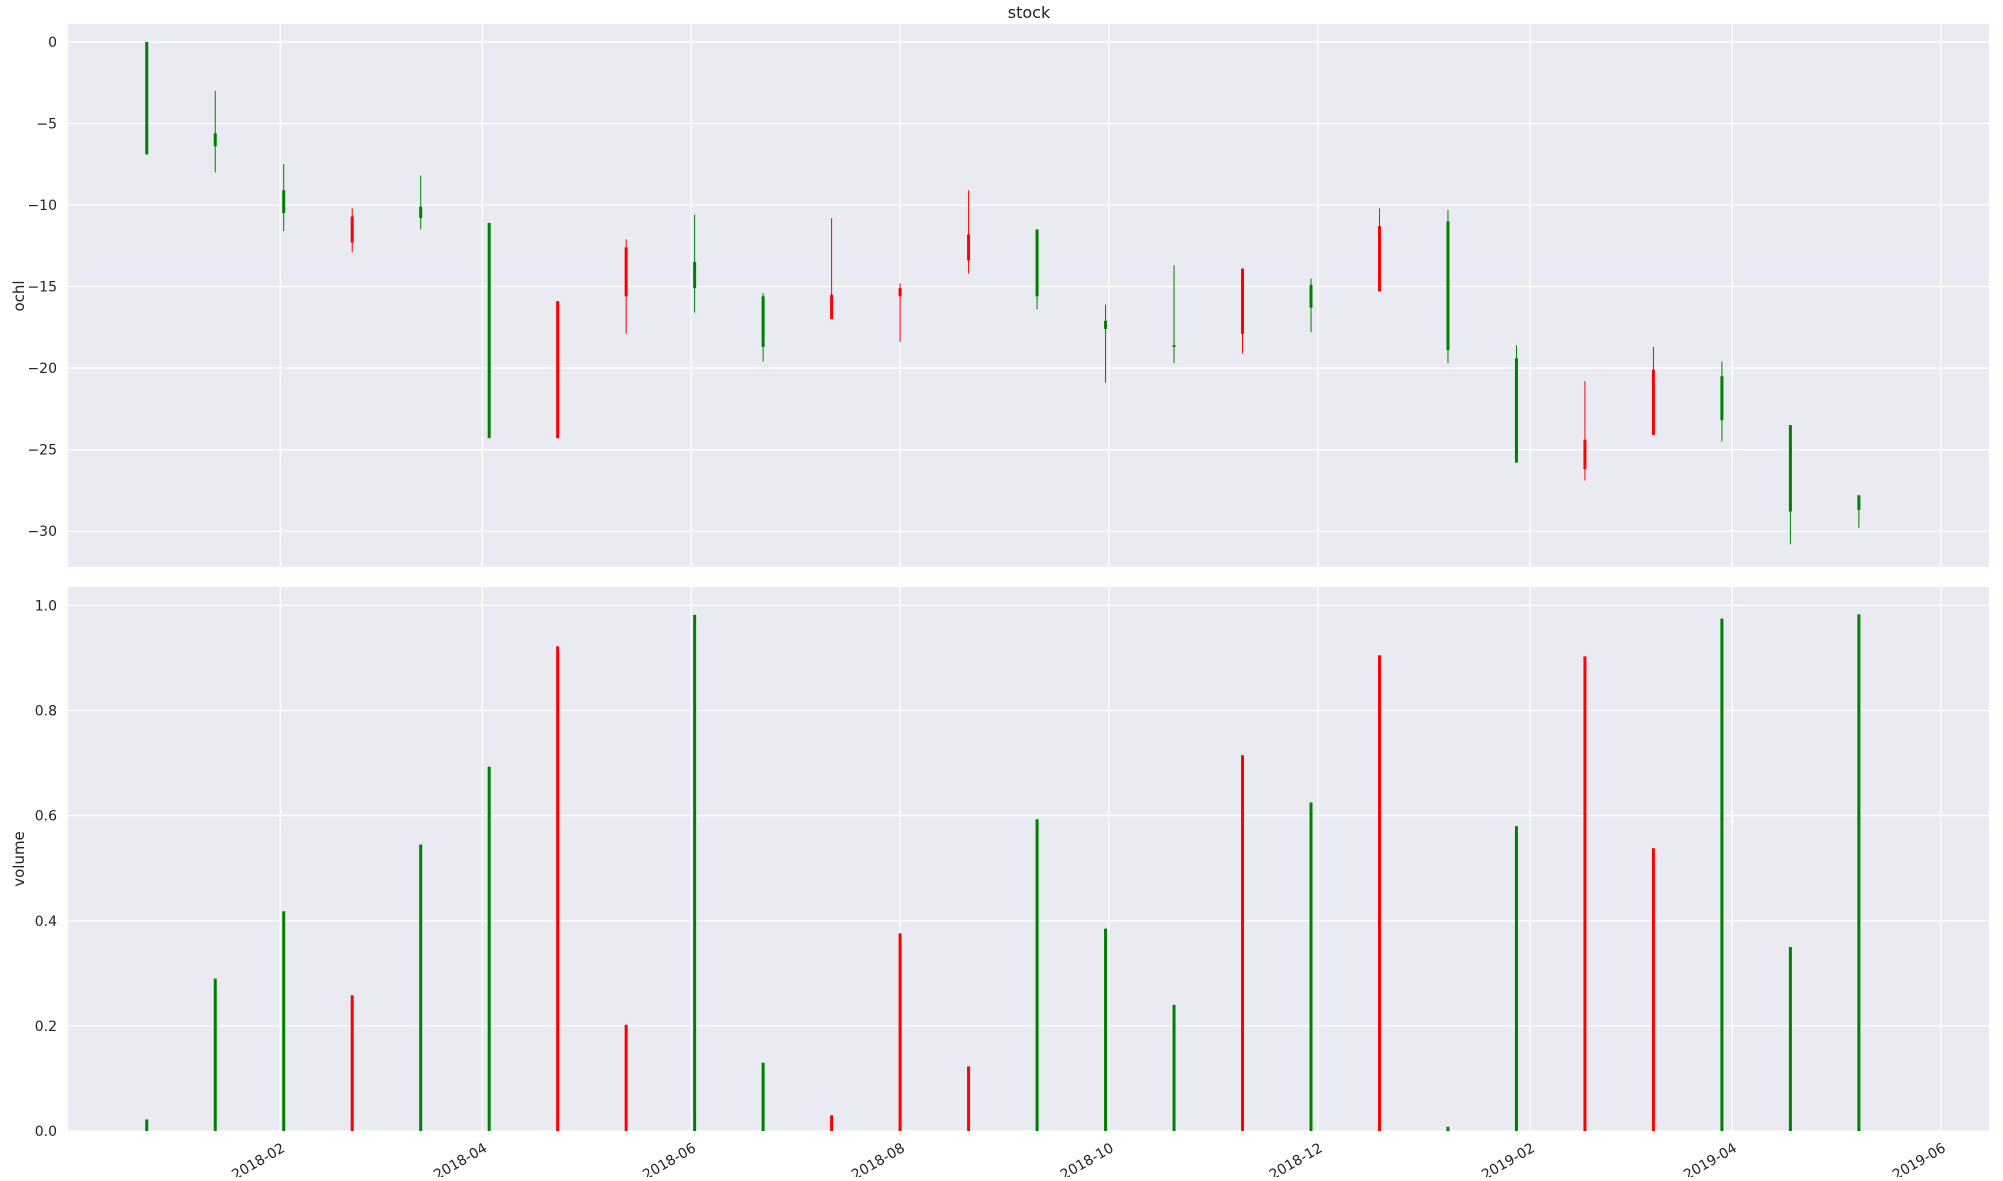  Describe the element at coordinates (1919, 1158) in the screenshot. I see `x-tick-label: 2019-06` at that location.